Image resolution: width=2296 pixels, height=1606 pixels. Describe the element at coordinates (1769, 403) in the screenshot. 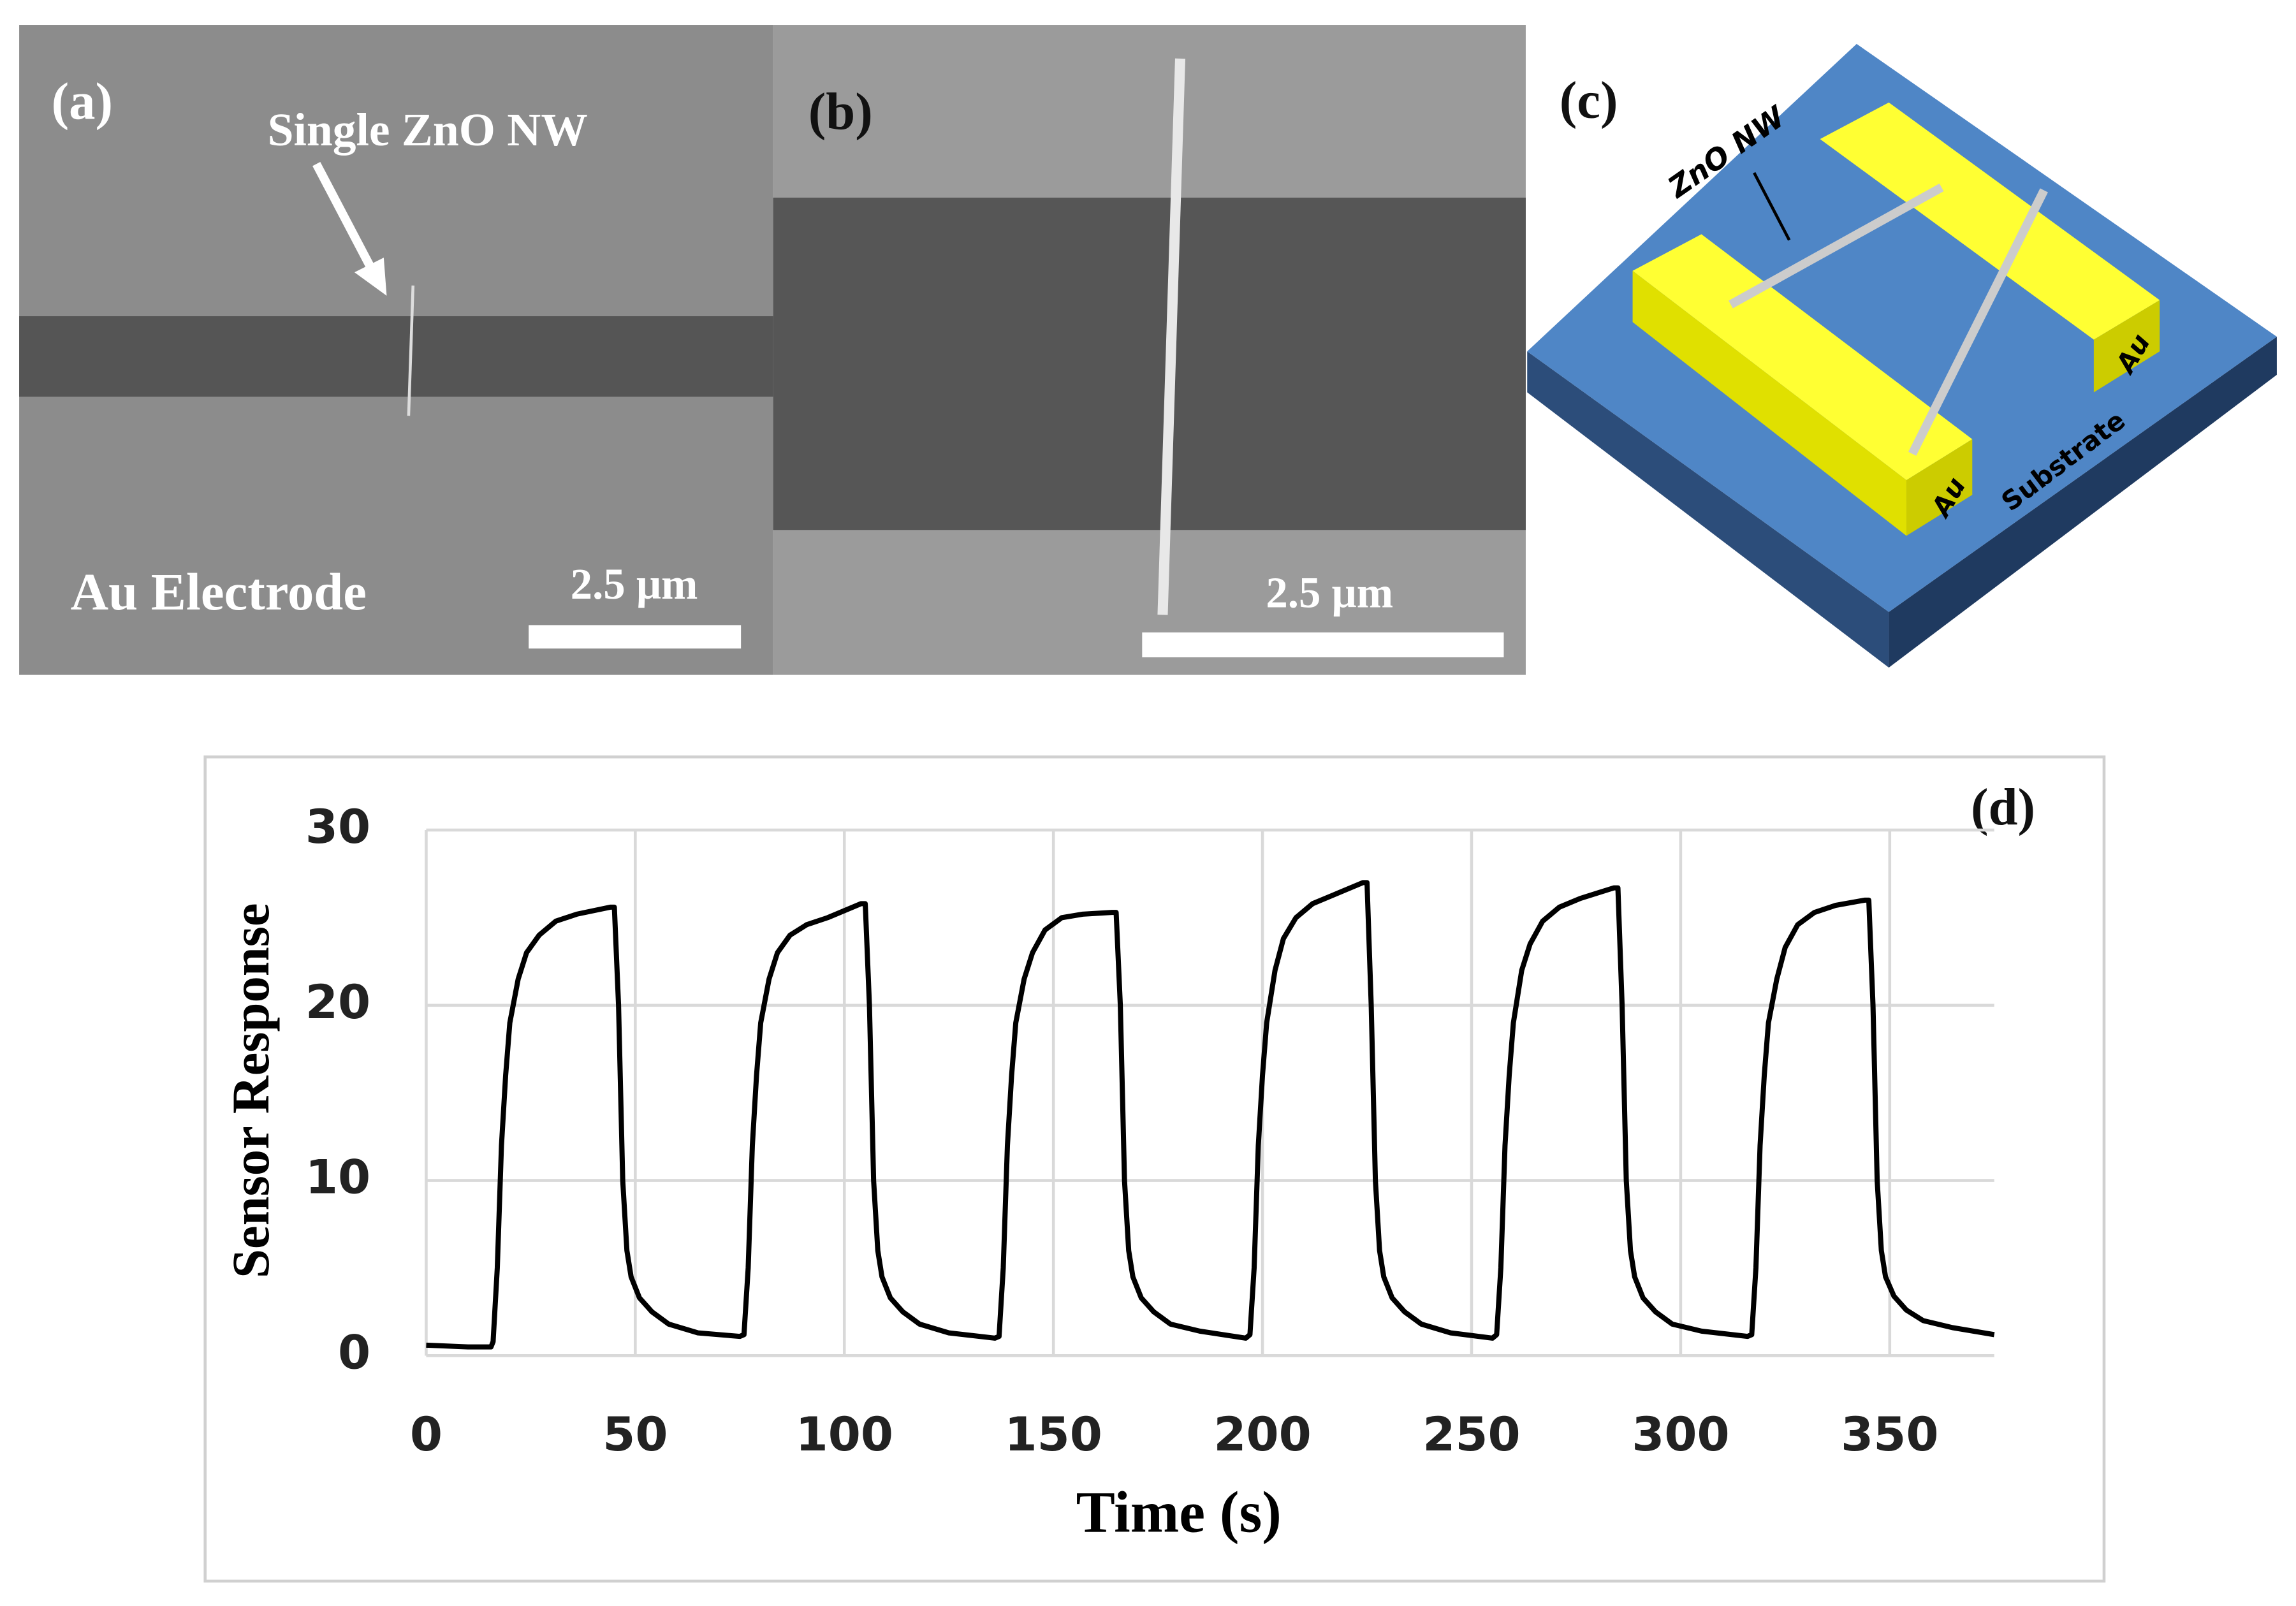

I see `electrode-front` at that location.